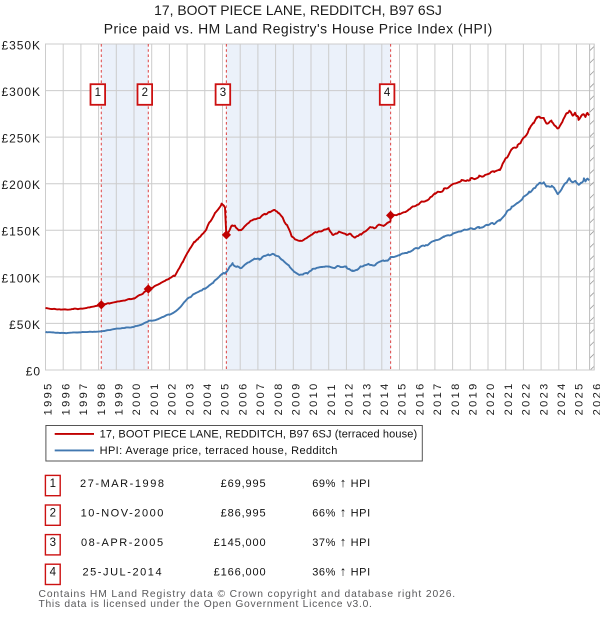 The height and width of the screenshot is (625, 600). I want to click on svg-text: 2006, so click(243, 398).